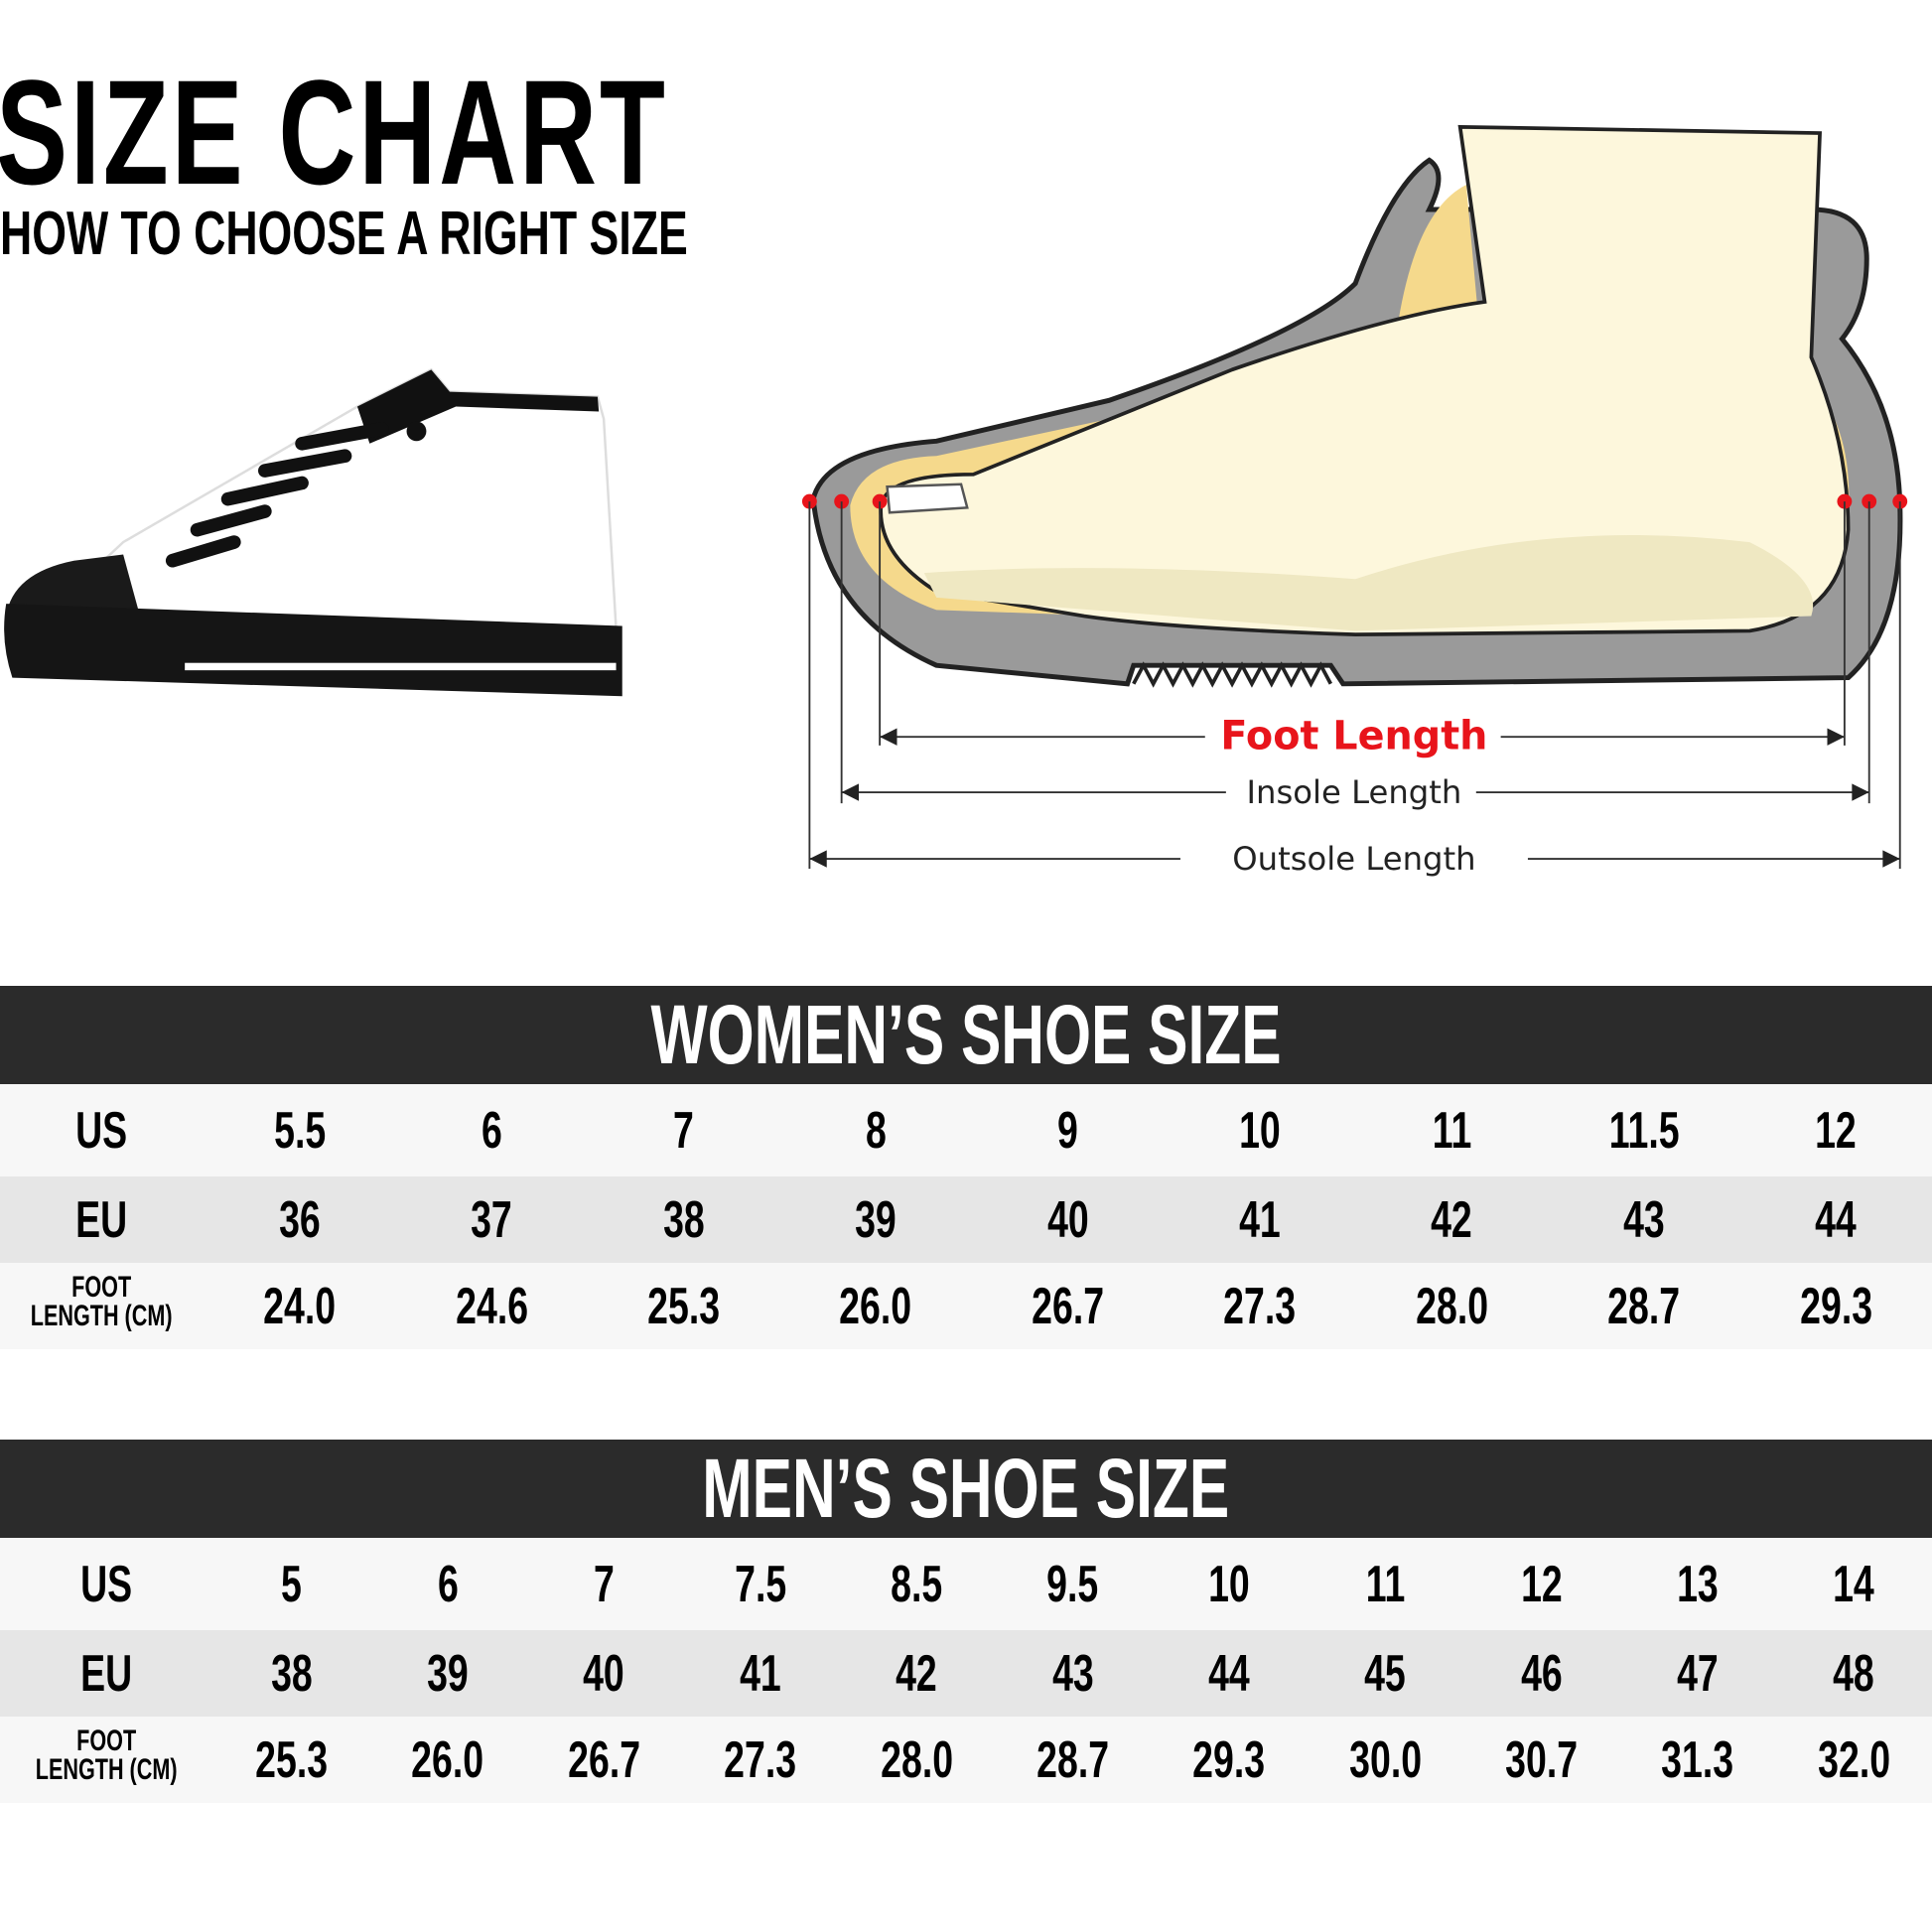 The image size is (1932, 1932). Describe the element at coordinates (1353, 859) in the screenshot. I see `outsole-length-label: Outsole Length` at that location.